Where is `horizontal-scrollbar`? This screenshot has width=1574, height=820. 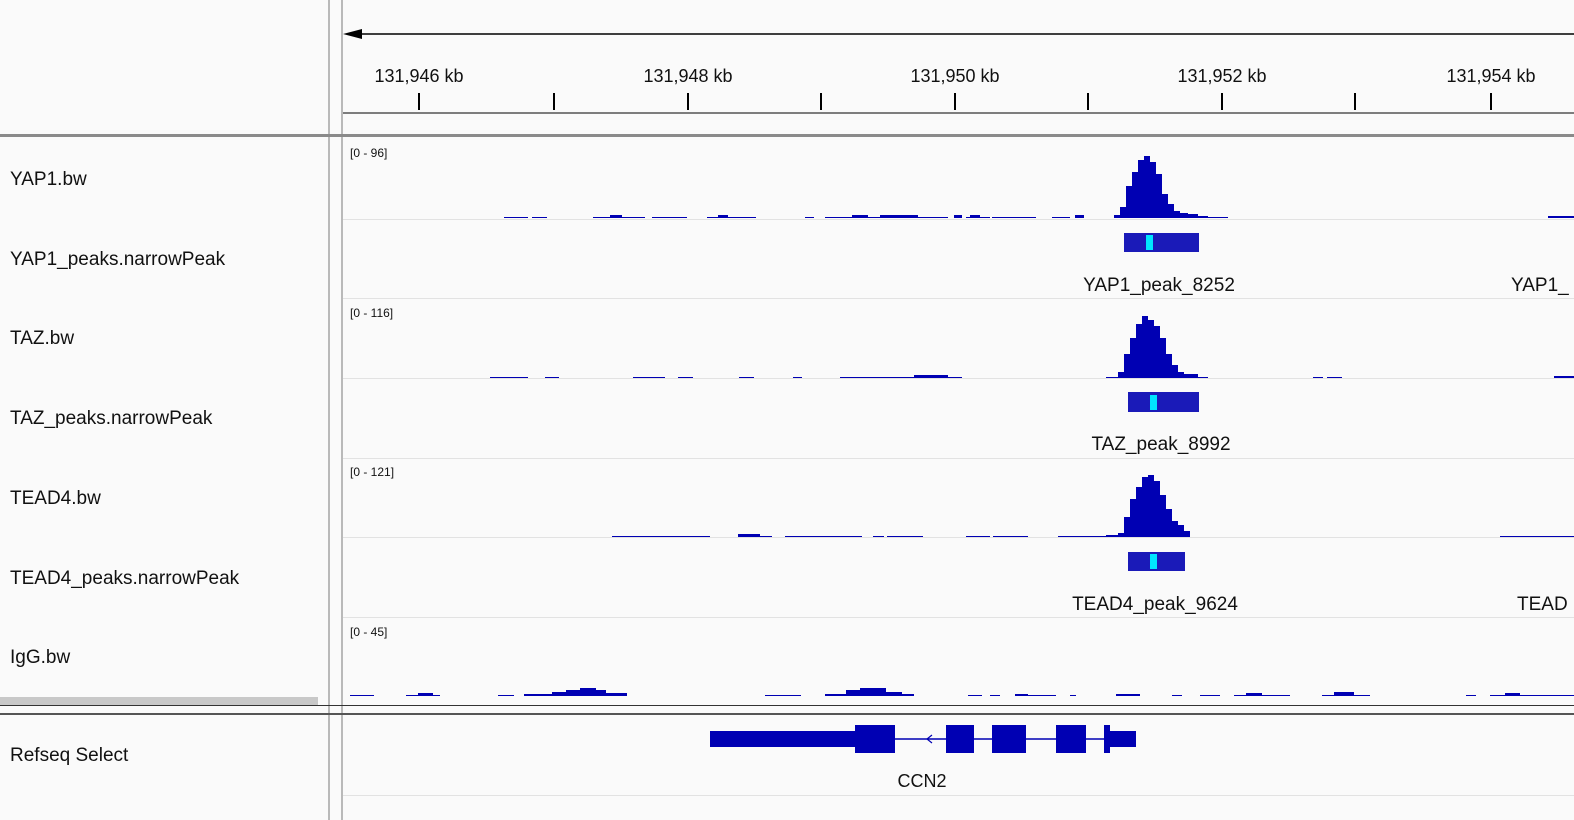
horizontal-scrollbar is located at coordinates (159, 701).